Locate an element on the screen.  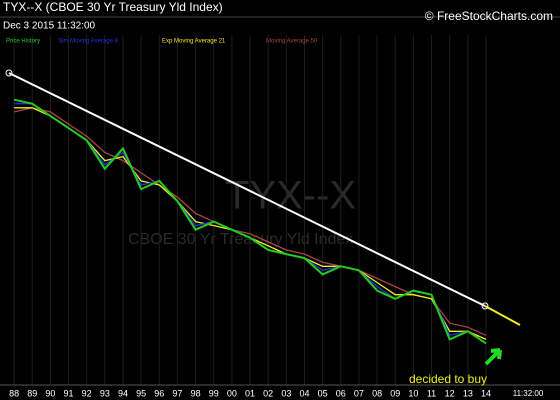
x-tick-label: 91 is located at coordinates (69, 393).